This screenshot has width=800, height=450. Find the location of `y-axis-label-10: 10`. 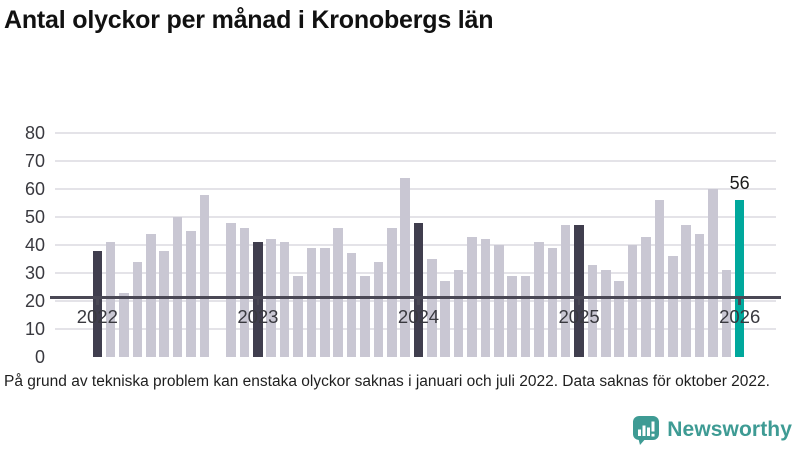

y-axis-label-10: 10 is located at coordinates (34, 329).